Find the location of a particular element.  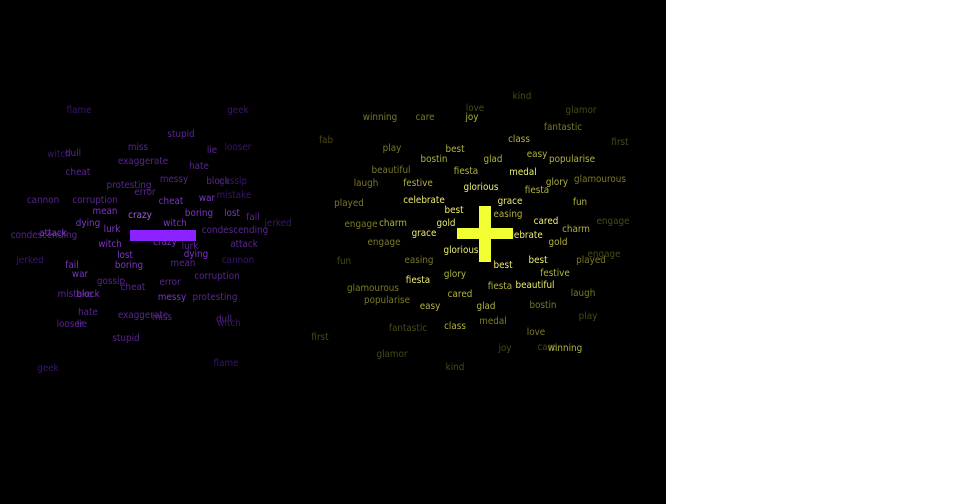

negative-word: block is located at coordinates (218, 181).